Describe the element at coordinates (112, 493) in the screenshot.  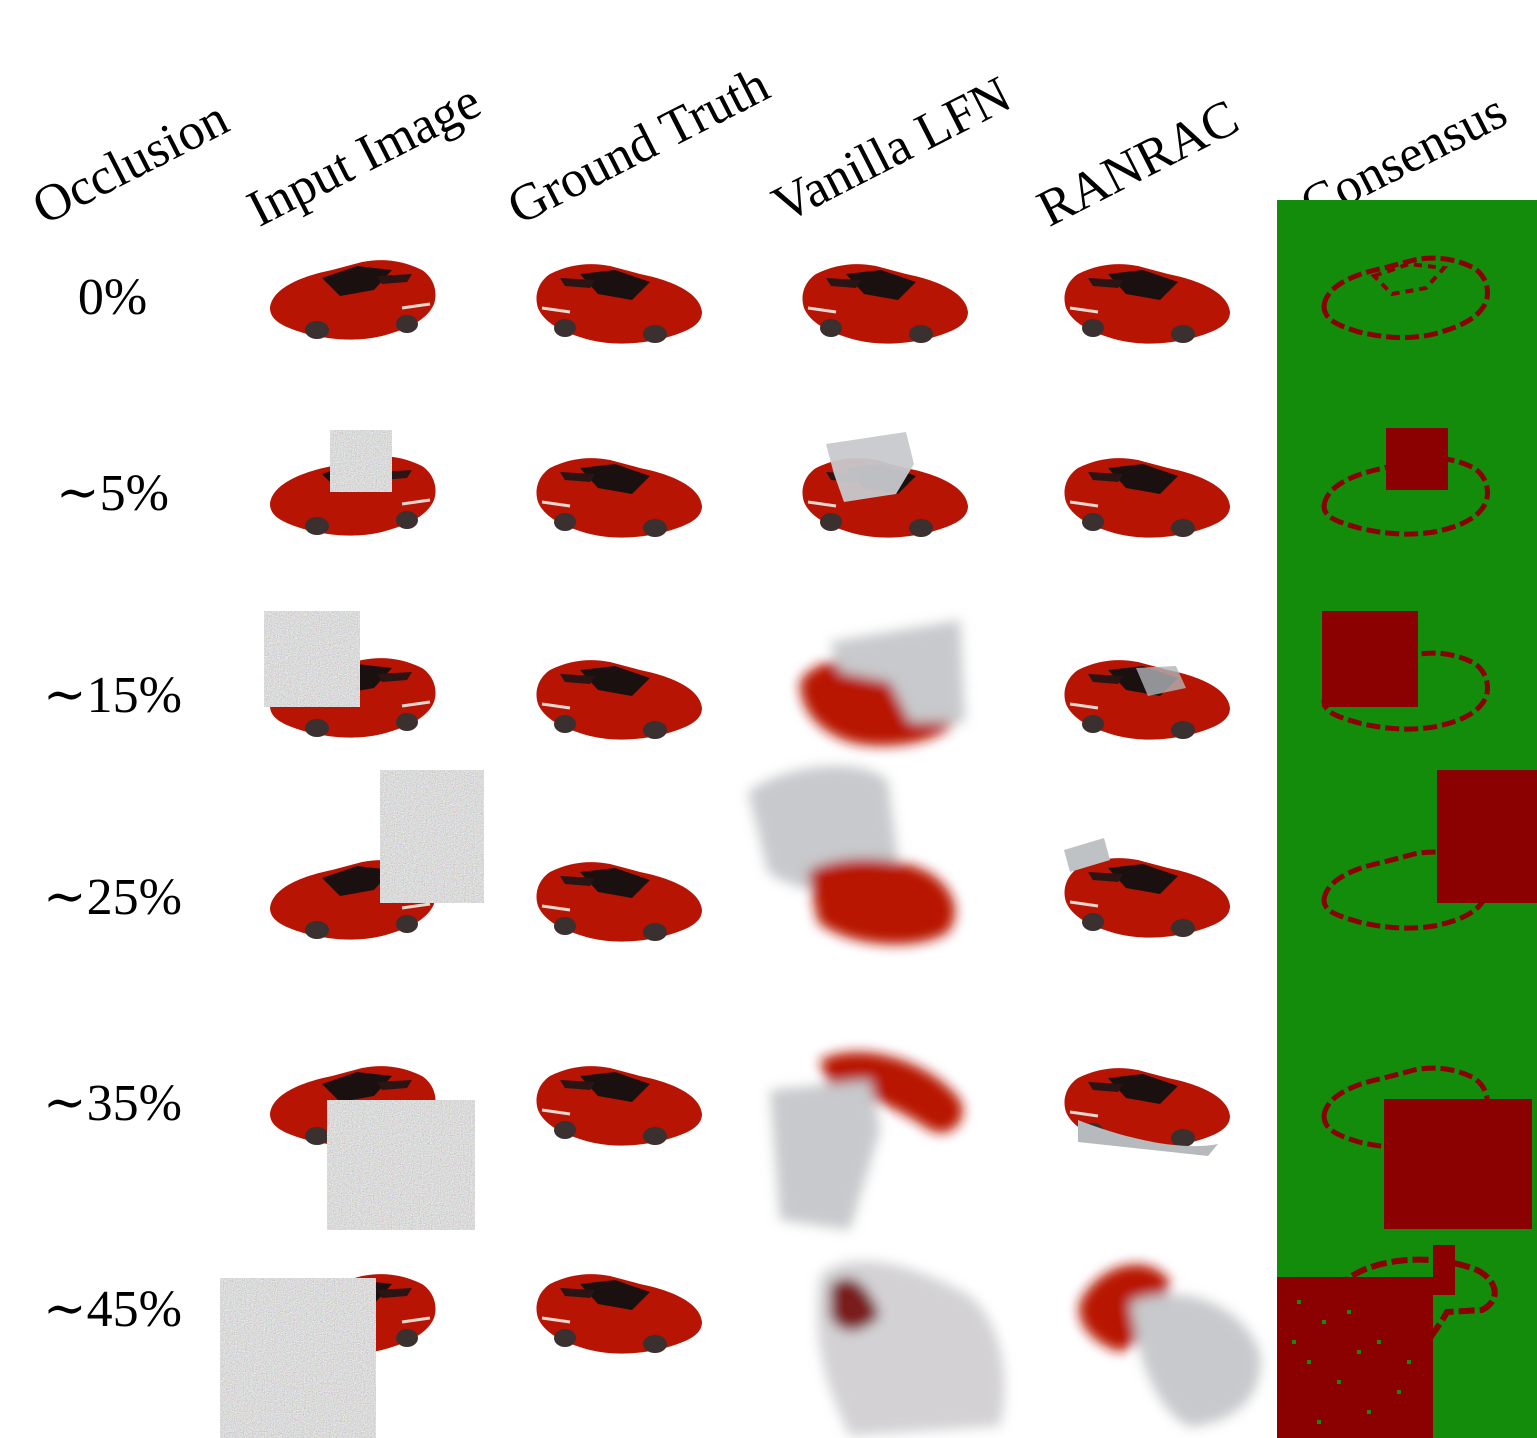
I see `row-label-1: ∼5%` at that location.